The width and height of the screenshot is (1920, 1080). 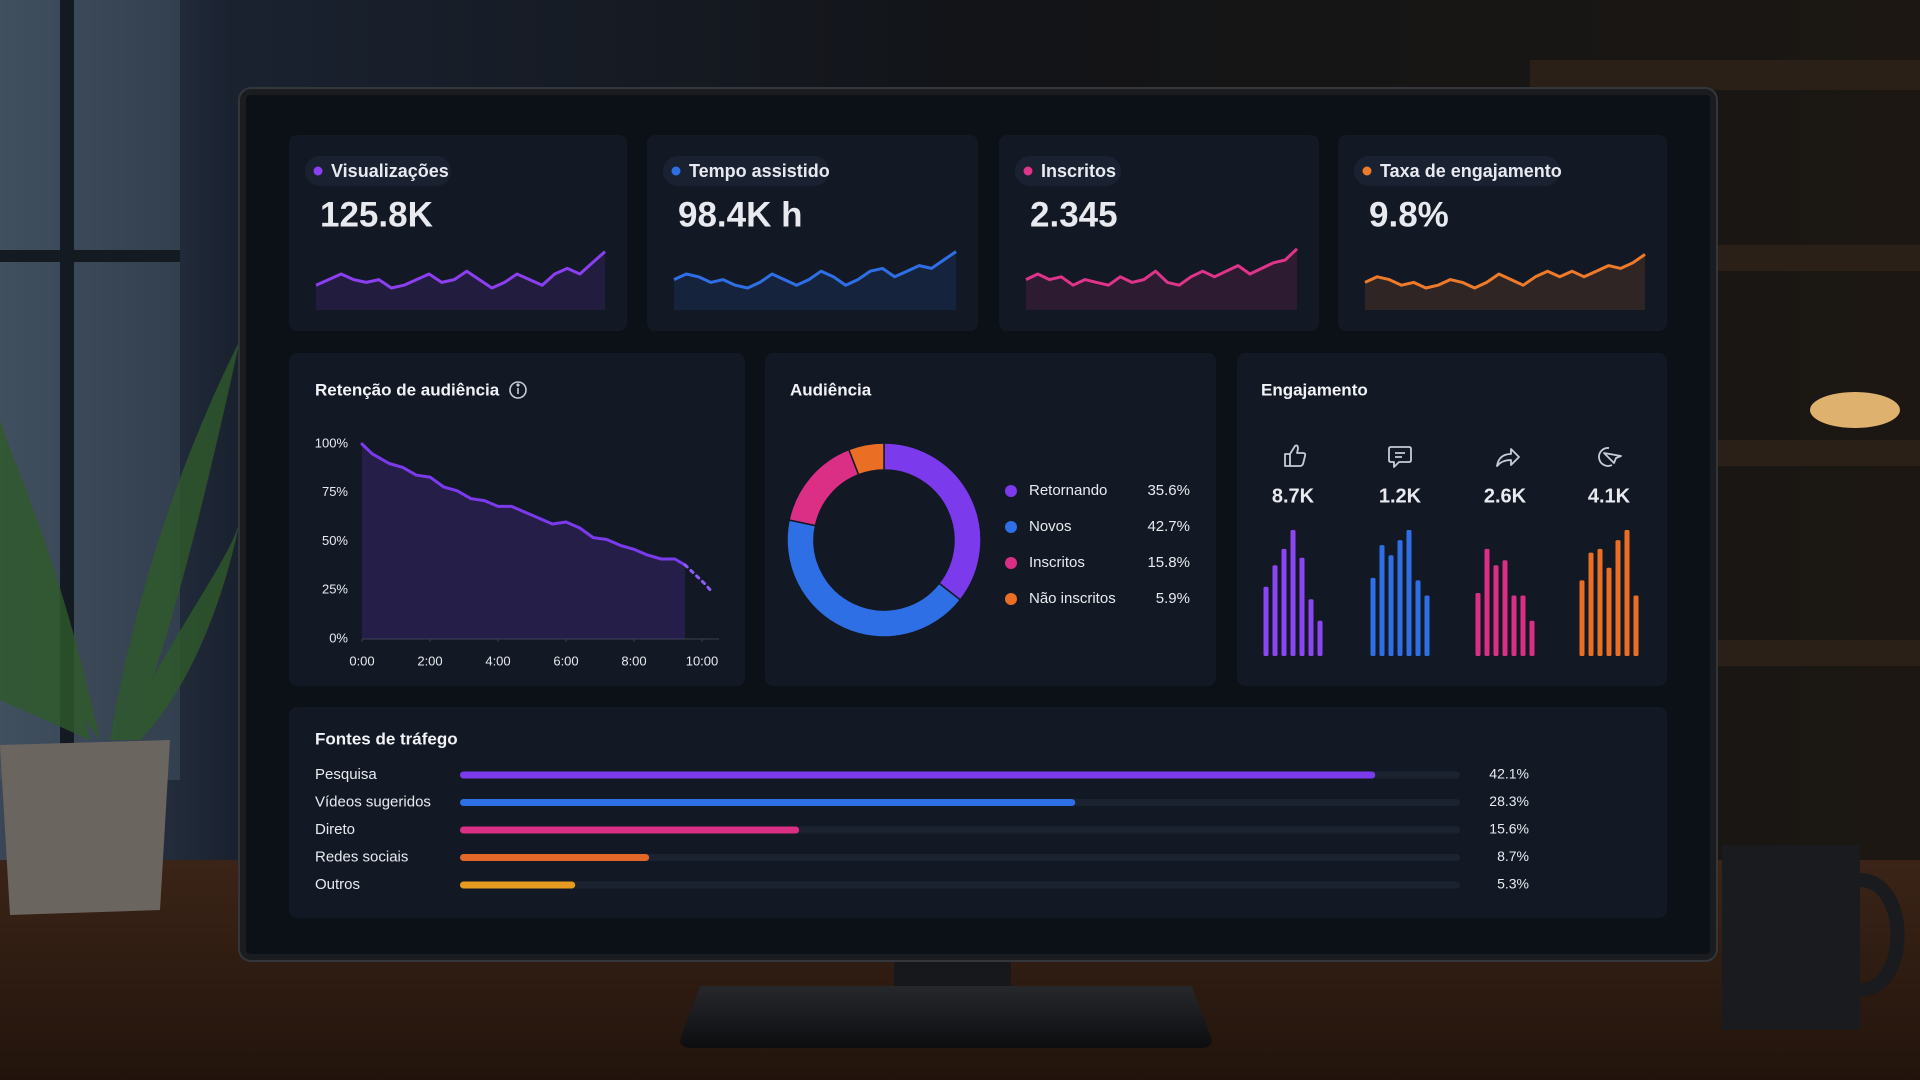 What do you see at coordinates (1609, 496) in the screenshot?
I see `engagement-value: 4.1K` at bounding box center [1609, 496].